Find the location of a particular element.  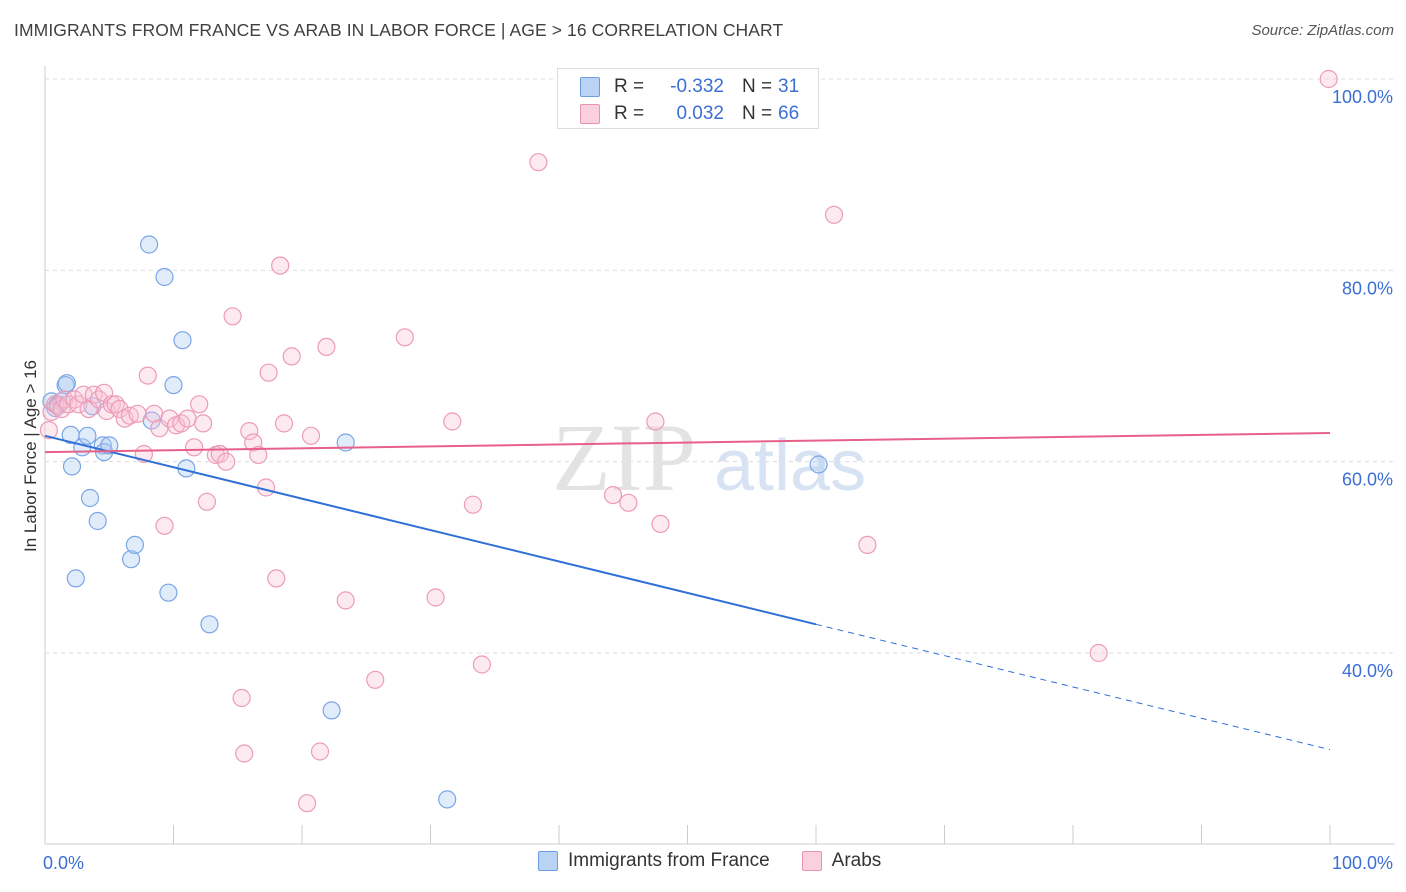

legend-item-france: Immigrants from France is located at coordinates (654, 861).